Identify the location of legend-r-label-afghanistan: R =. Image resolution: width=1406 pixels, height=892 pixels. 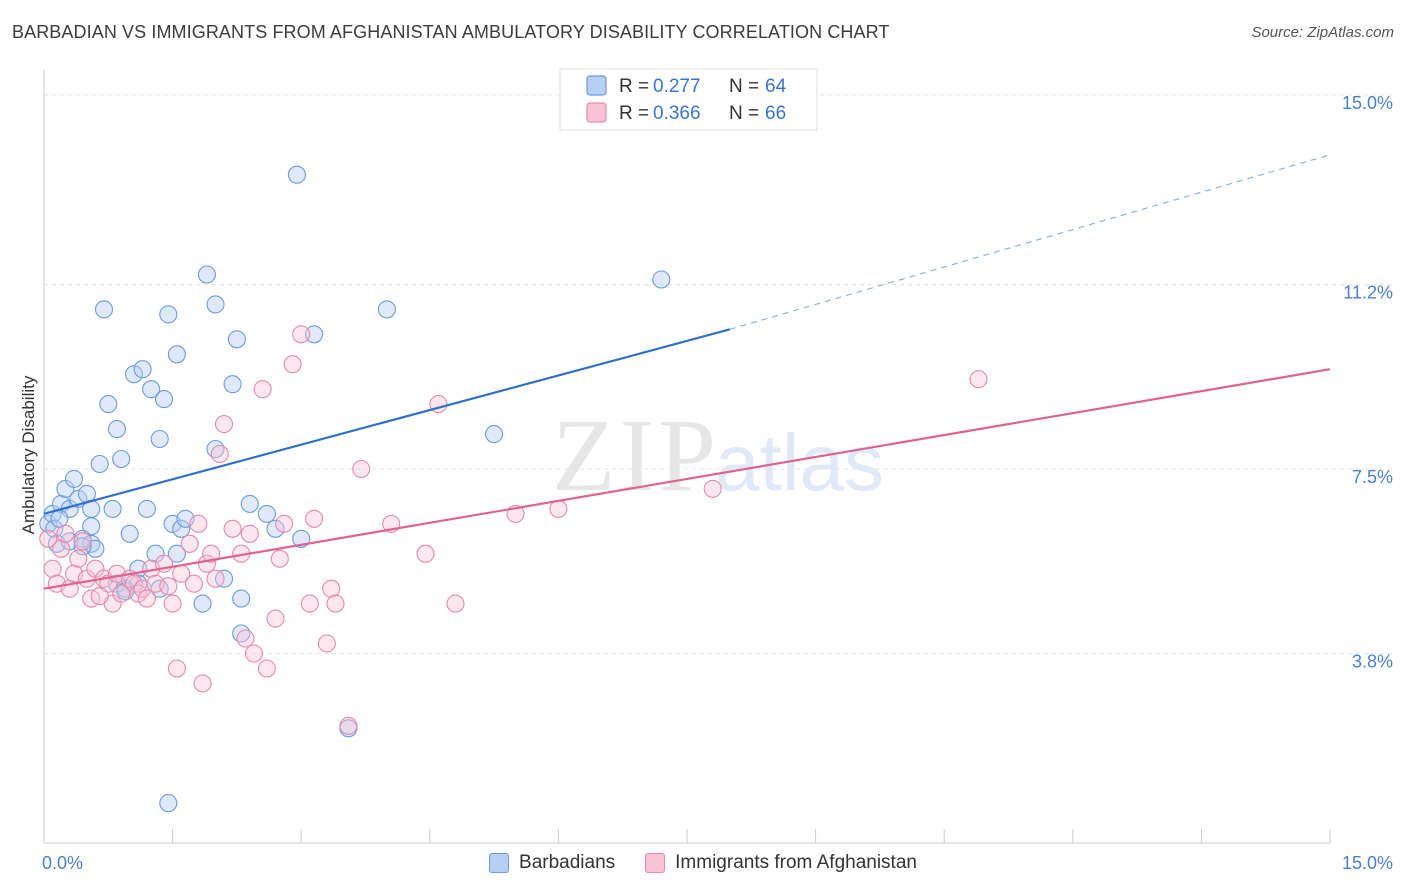
(634, 113).